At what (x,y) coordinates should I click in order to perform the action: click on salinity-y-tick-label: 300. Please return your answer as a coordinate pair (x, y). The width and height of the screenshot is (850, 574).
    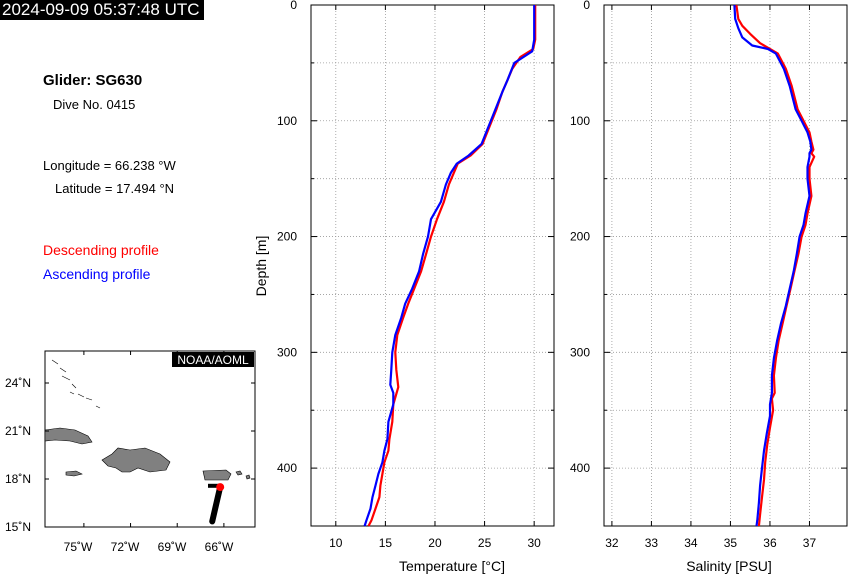
    Looking at the image, I should click on (580, 352).